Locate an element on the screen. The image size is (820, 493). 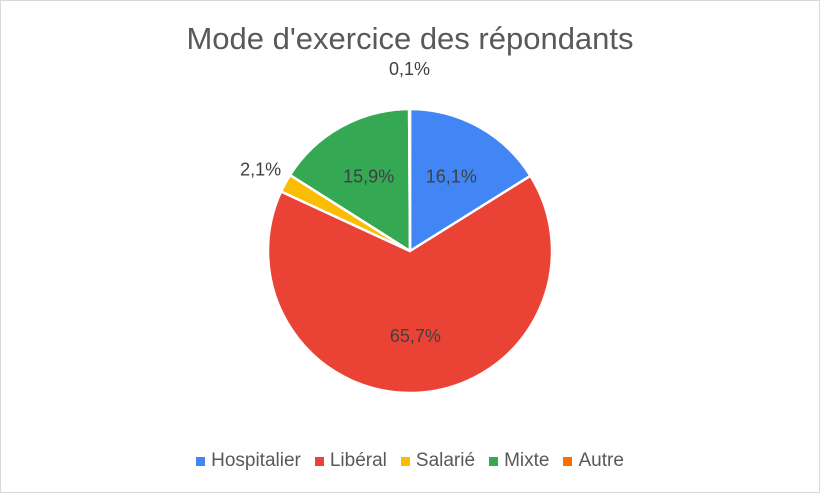
legend-item-libéral: Libéral is located at coordinates (350, 461).